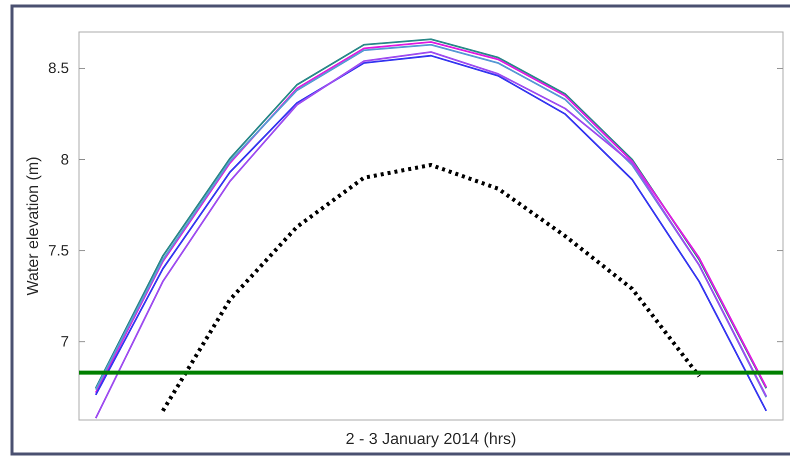 This screenshot has height=458, width=790. Describe the element at coordinates (64, 341) in the screenshot. I see `y-tick-label: 7` at that location.